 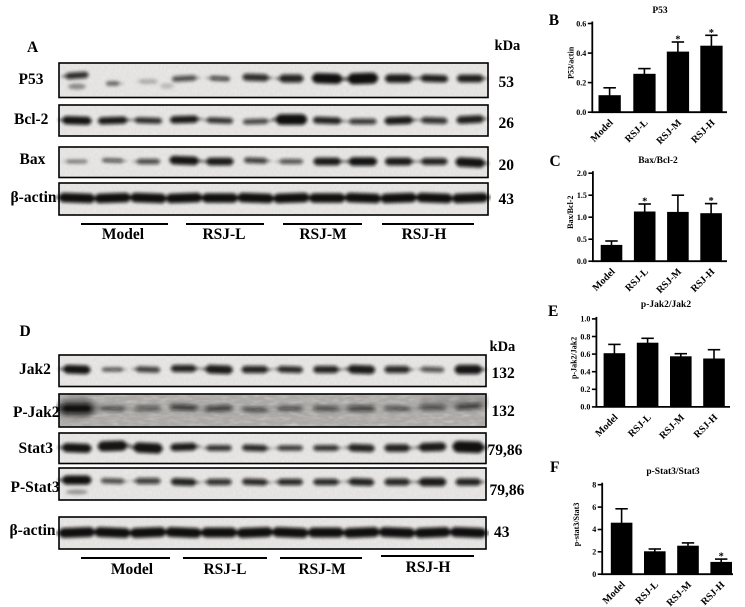 I want to click on svg-text: p-stat3/Stat3, so click(x=576, y=525).